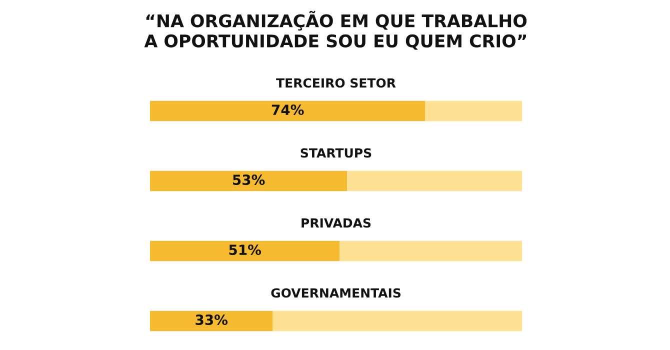  I want to click on data-label: 74%, so click(288, 110).